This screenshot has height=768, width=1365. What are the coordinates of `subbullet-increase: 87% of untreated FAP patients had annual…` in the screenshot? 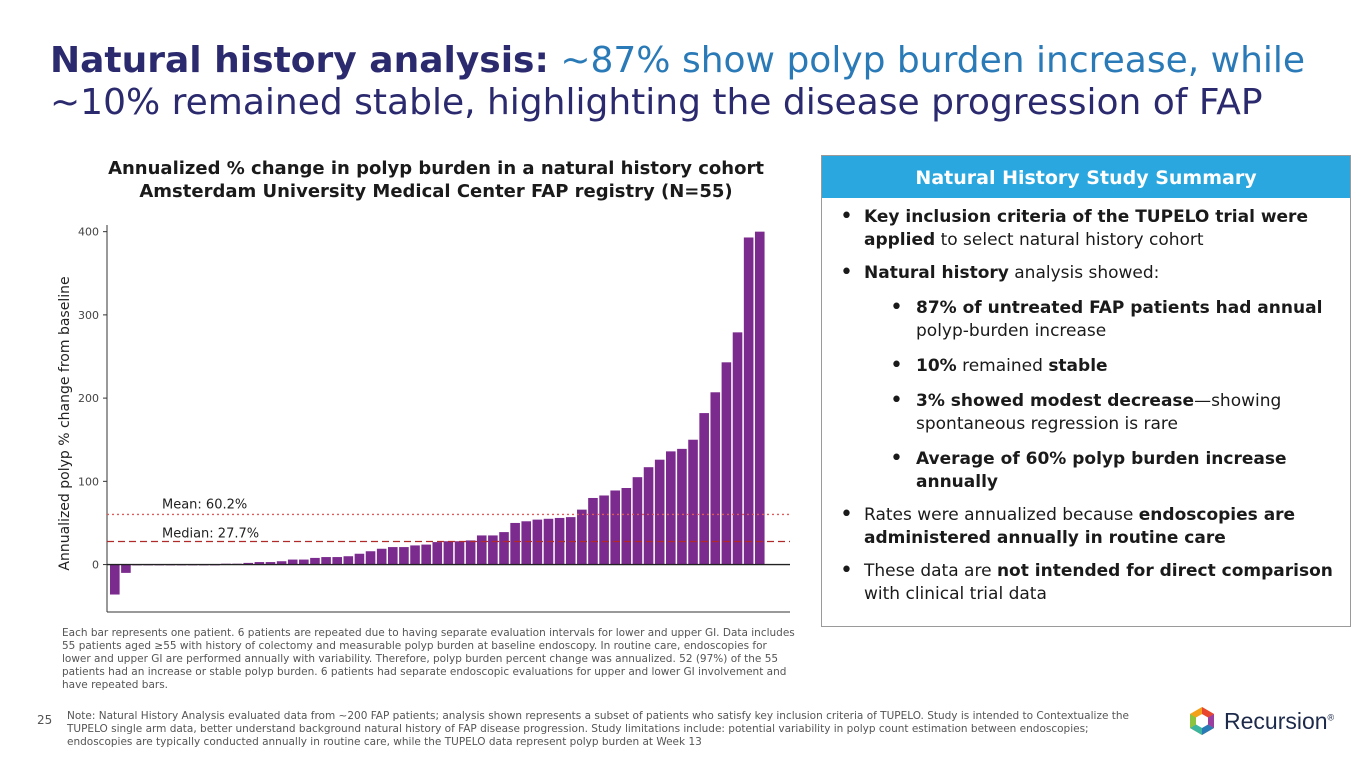 It's located at (1086, 319).